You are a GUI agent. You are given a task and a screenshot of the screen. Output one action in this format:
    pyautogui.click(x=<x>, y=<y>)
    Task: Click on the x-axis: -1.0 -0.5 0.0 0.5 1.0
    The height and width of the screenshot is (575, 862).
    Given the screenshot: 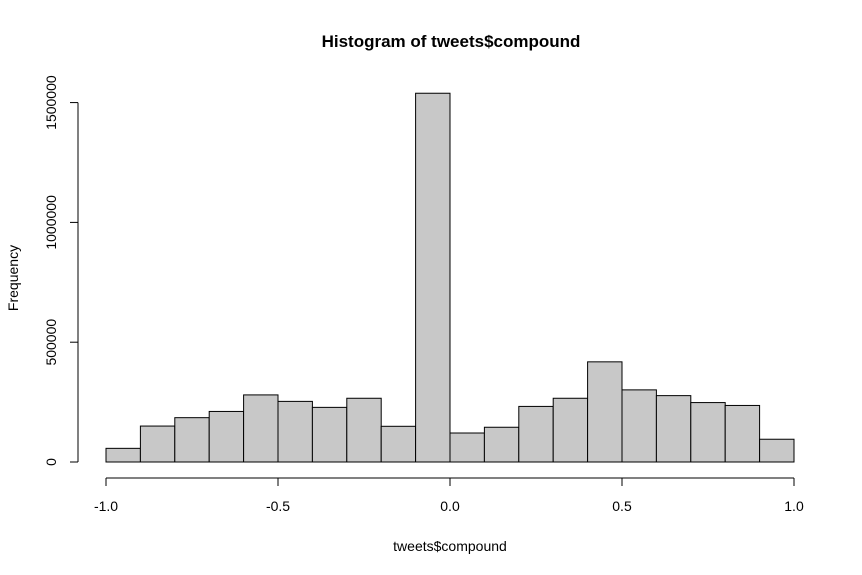 What is the action you would take?
    pyautogui.click(x=449, y=495)
    